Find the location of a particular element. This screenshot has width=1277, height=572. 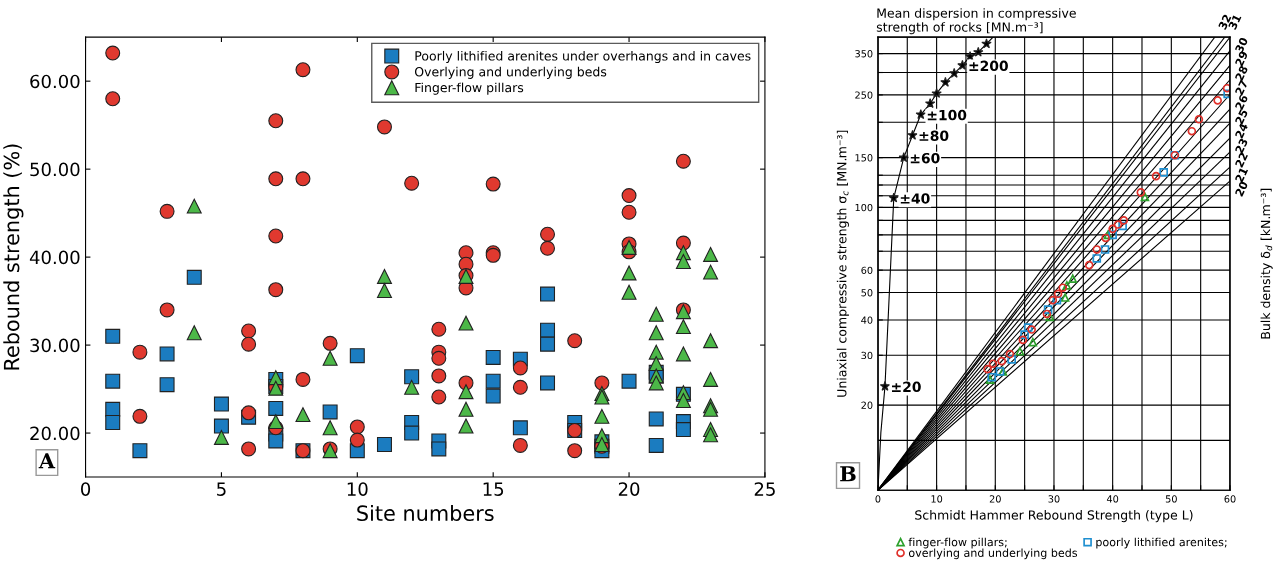

y-axis-title: Rebound strength (%) is located at coordinates (13, 257).